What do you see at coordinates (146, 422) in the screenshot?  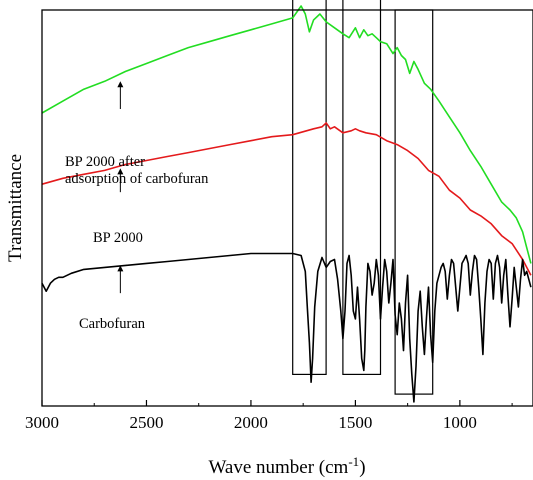 I see `x-tick-label-1: 2500` at bounding box center [146, 422].